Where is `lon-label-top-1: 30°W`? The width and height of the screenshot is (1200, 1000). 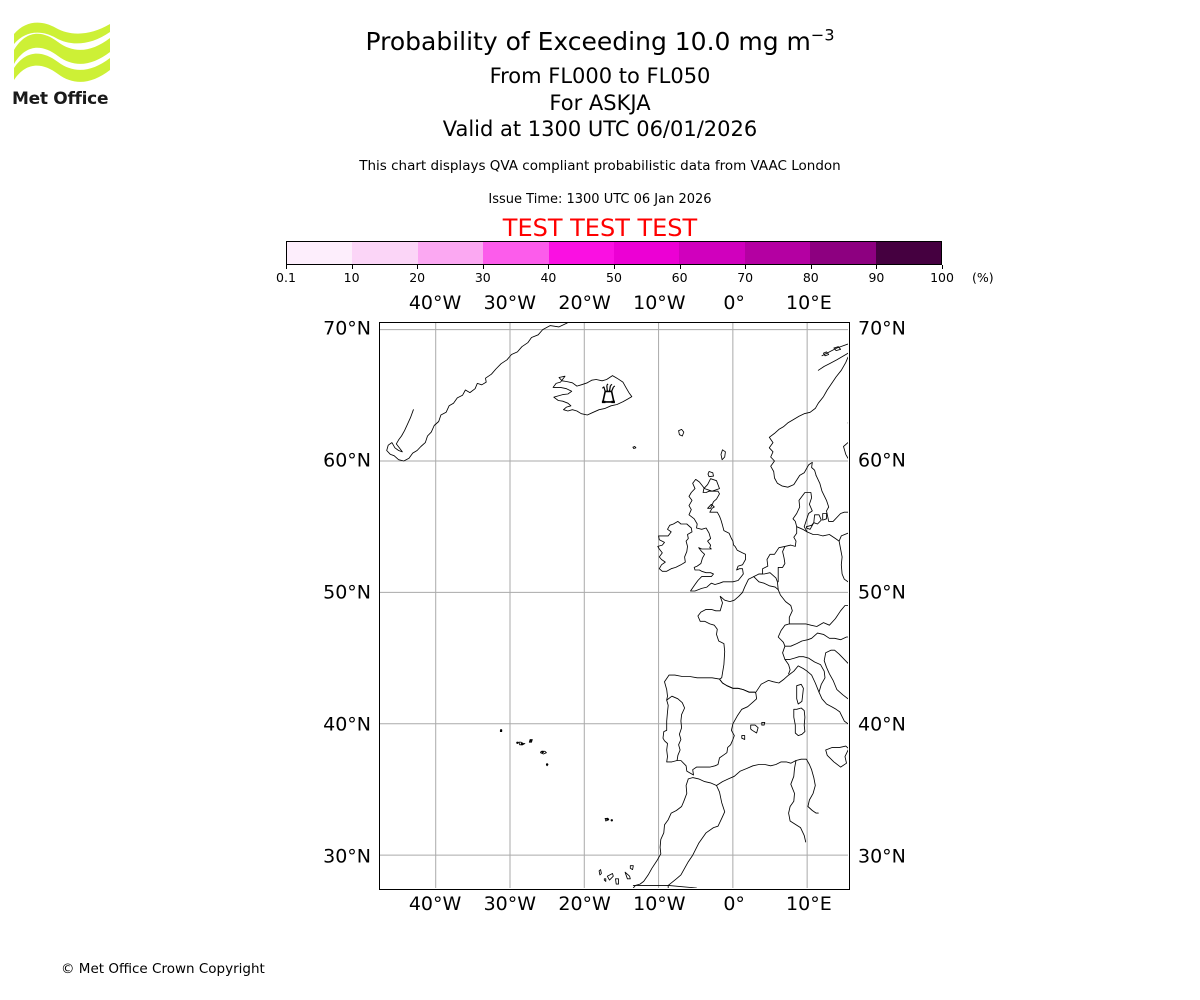
lon-label-top-1: 30°W is located at coordinates (510, 303).